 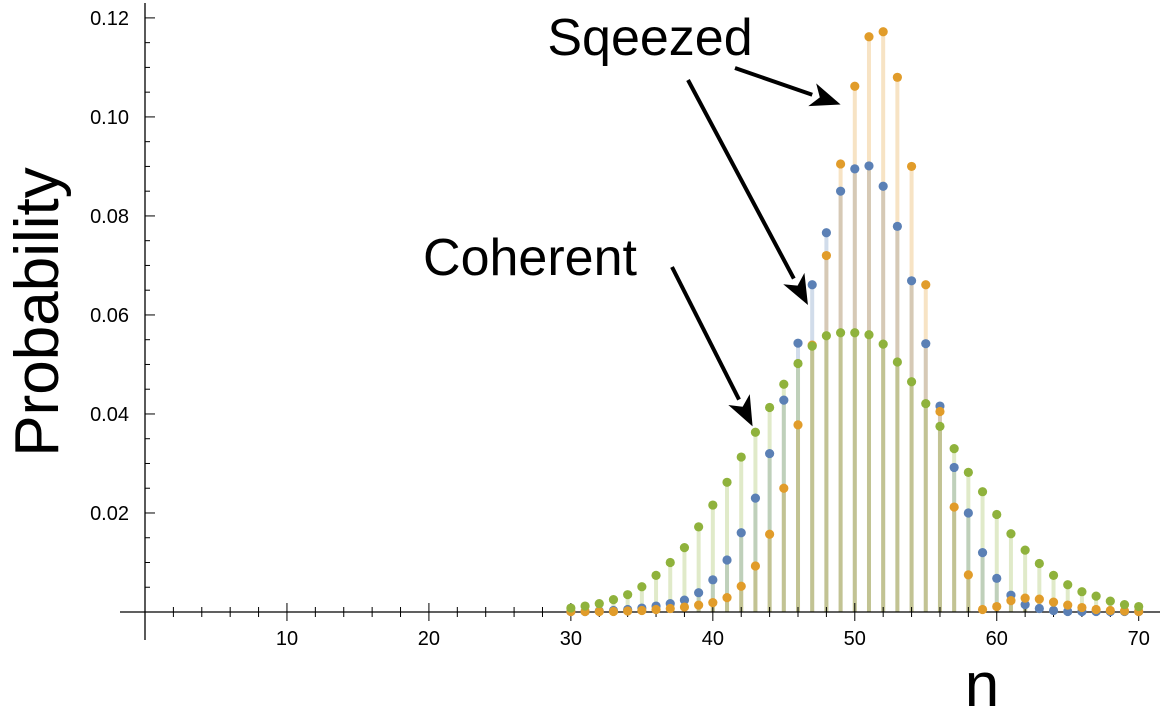 I want to click on y-tick-label: 0.06, so click(x=109, y=316).